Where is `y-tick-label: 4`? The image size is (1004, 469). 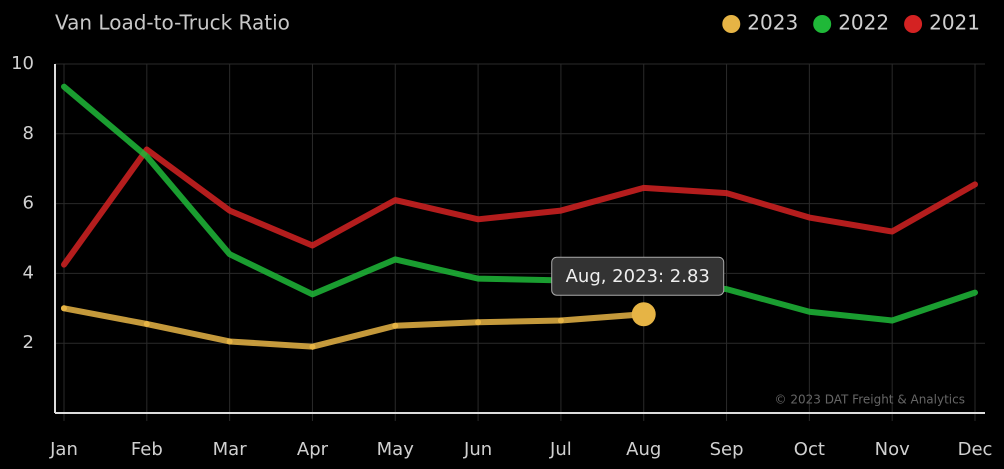
y-tick-label: 4 is located at coordinates (28, 272).